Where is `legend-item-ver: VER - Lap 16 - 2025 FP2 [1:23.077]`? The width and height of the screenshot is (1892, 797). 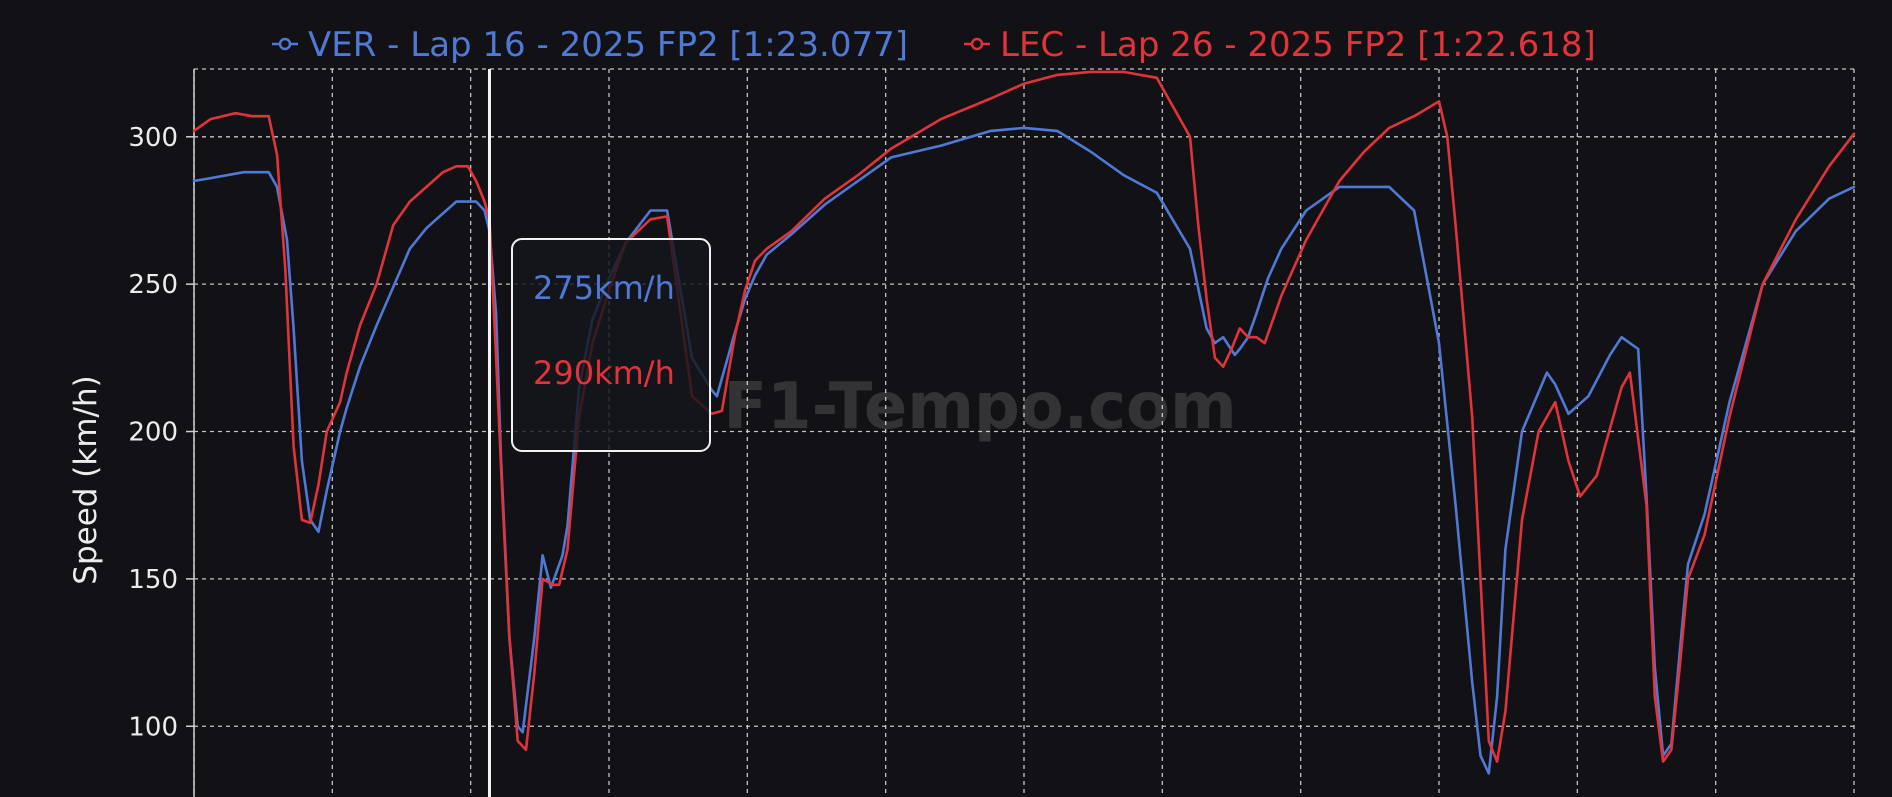
legend-item-ver: VER - Lap 16 - 2025 FP2 [1:23.077] is located at coordinates (590, 45).